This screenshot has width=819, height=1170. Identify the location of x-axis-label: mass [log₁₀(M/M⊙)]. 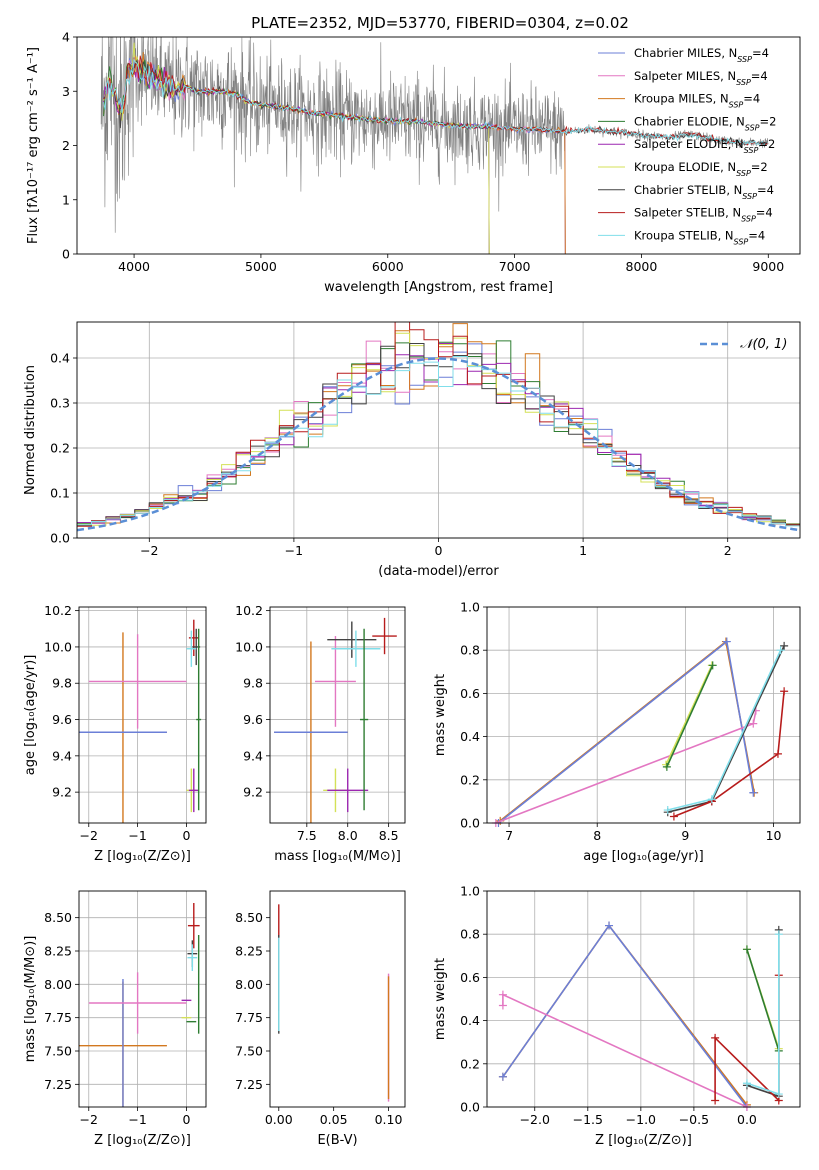
(337, 856).